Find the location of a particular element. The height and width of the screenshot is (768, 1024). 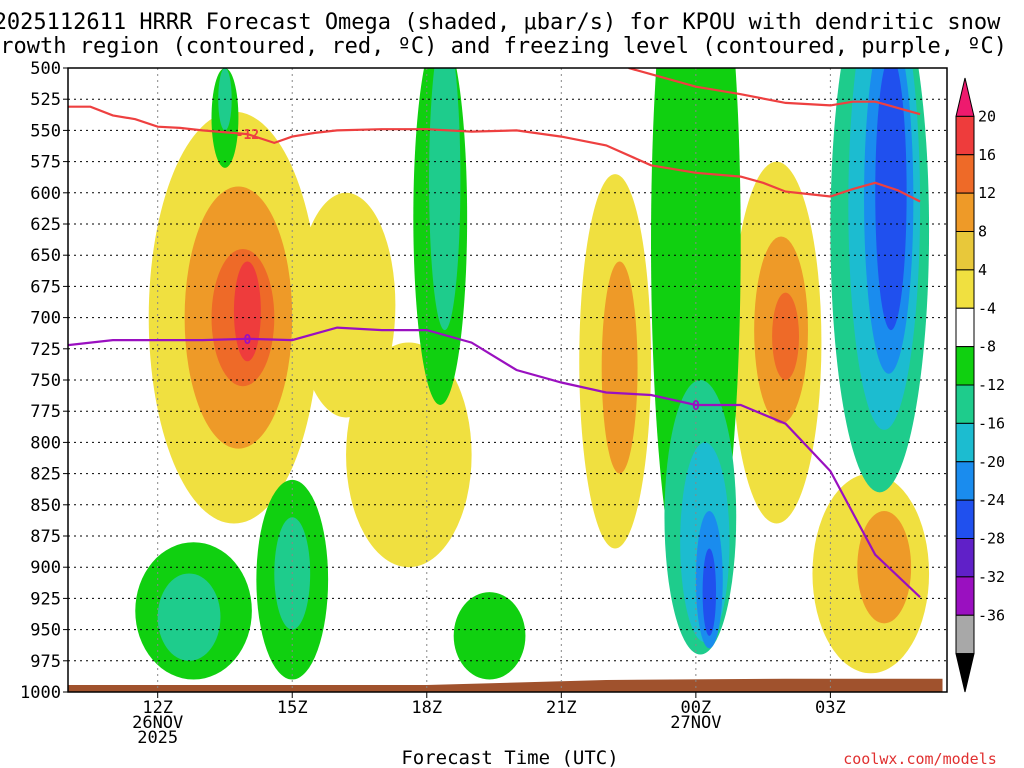

colorbar-label-6: -8 is located at coordinates (987, 347).